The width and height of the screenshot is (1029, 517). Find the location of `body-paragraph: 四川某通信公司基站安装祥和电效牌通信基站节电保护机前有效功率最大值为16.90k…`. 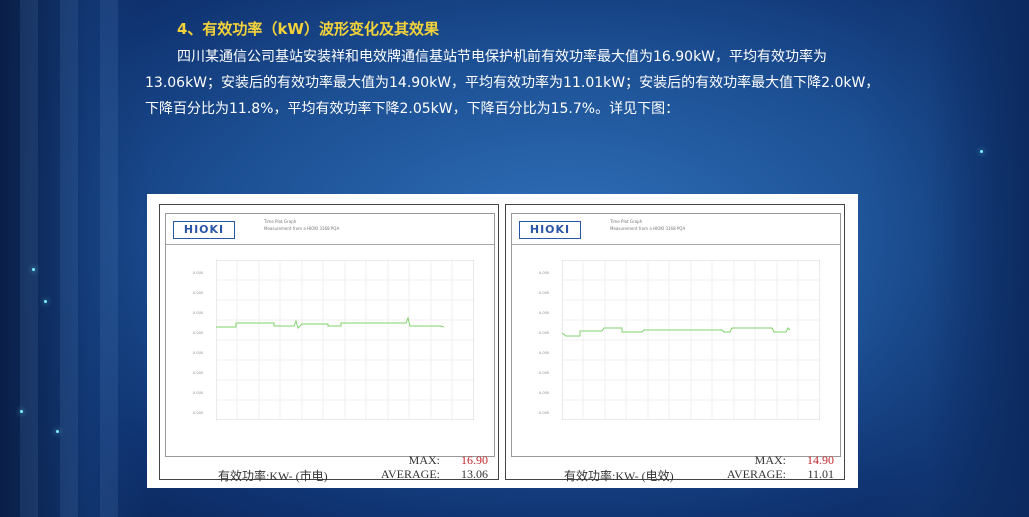

body-paragraph: 四川某通信公司基站安装祥和电效牌通信基站节电保护机前有效功率最大值为16.90k… is located at coordinates (512, 83).